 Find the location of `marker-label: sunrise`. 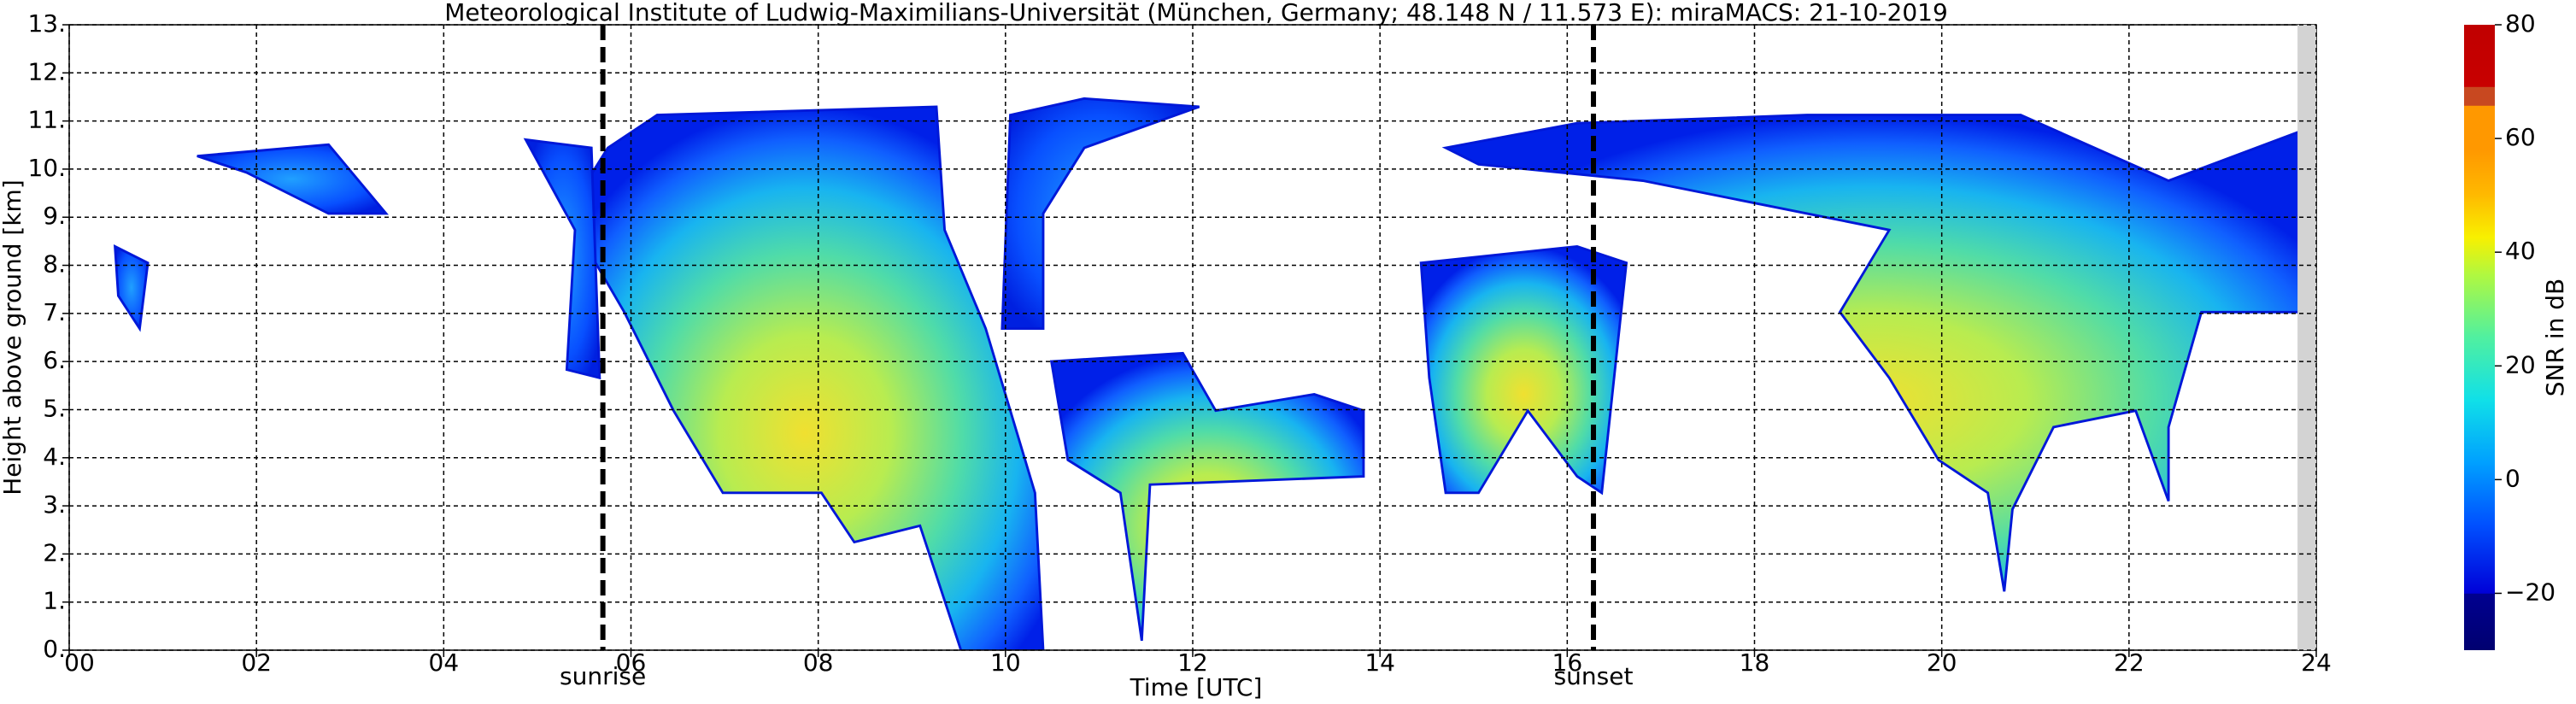

marker-label: sunrise is located at coordinates (603, 676).